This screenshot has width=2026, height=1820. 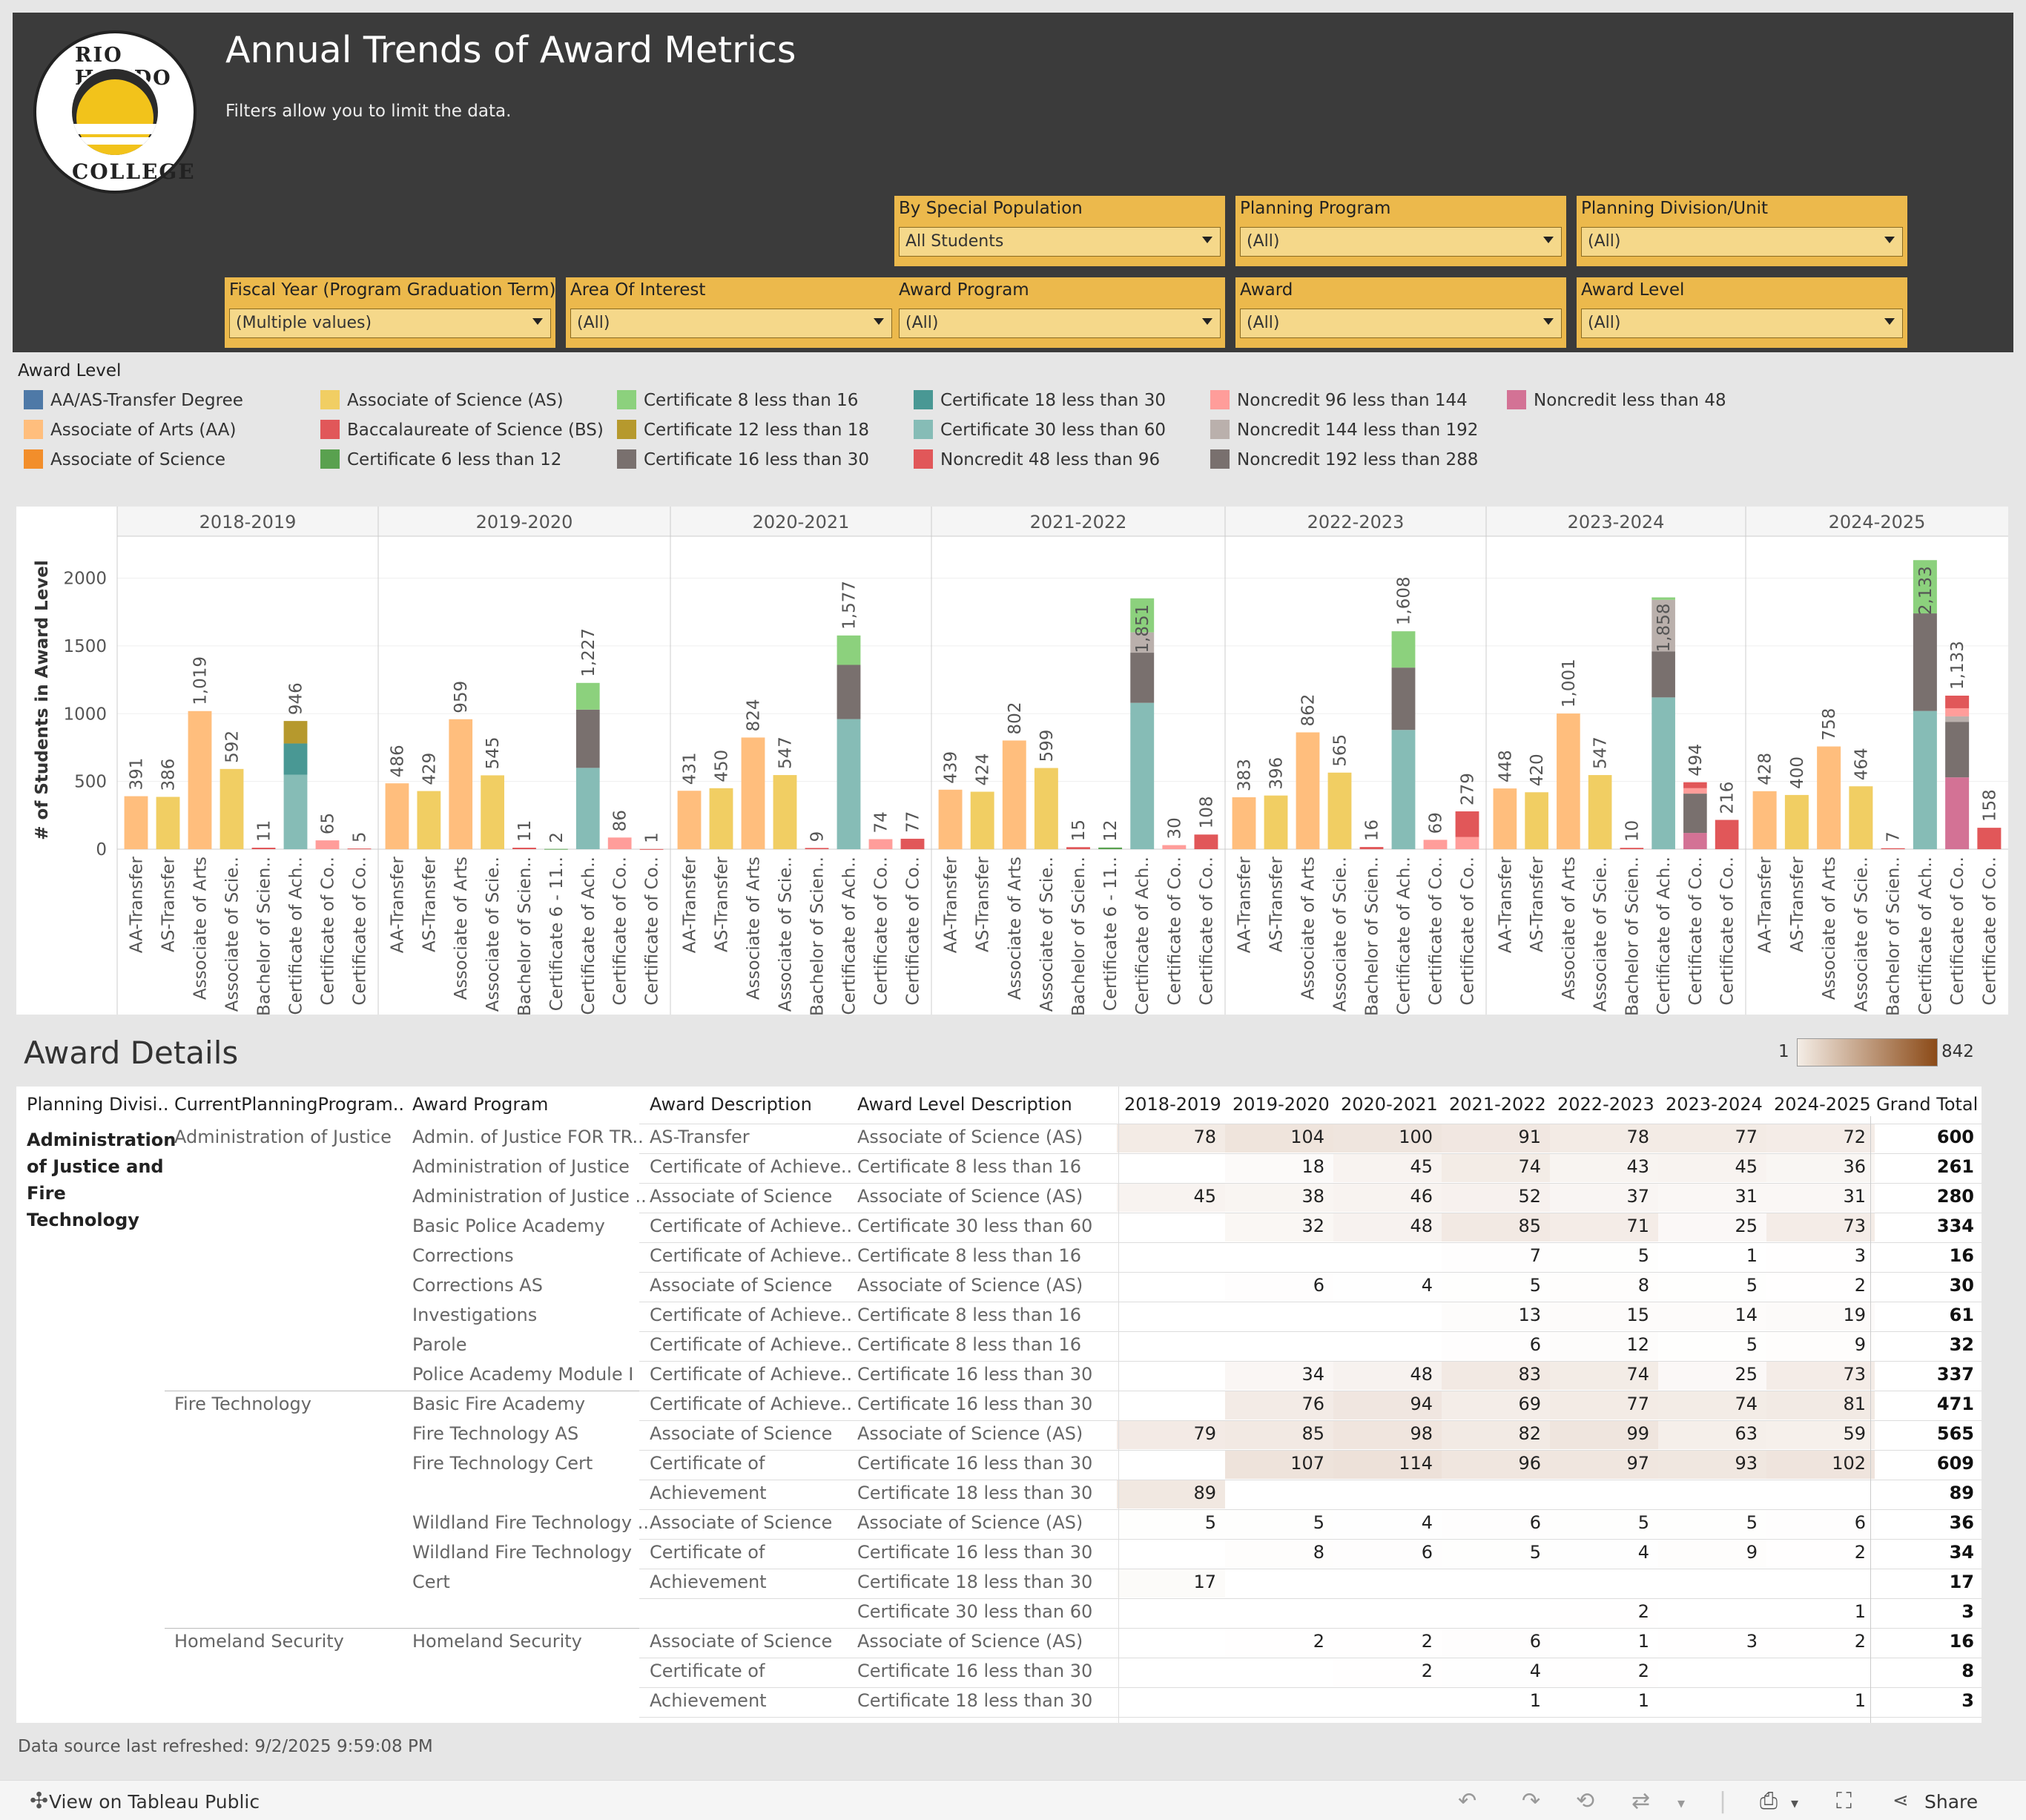 I want to click on grand-total-cell: 30, so click(x=1962, y=1285).